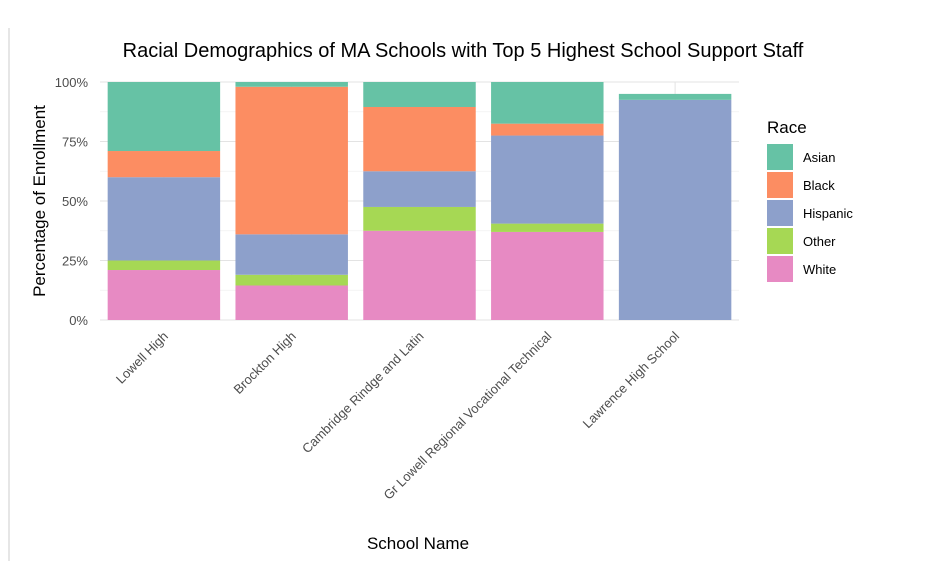 Image resolution: width=936 pixels, height=584 pixels. What do you see at coordinates (9, 294) in the screenshot?
I see `left-border` at bounding box center [9, 294].